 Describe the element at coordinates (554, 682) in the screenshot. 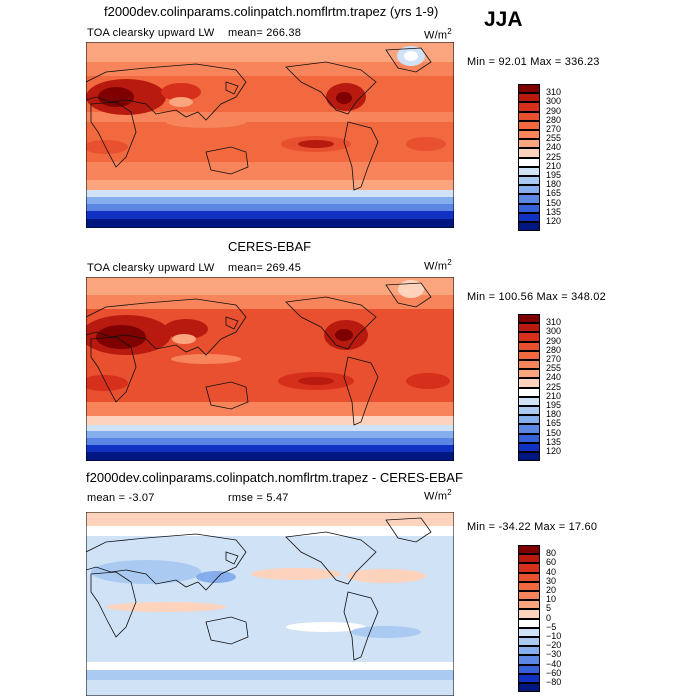

I see `colorbar-level-label: −80` at that location.